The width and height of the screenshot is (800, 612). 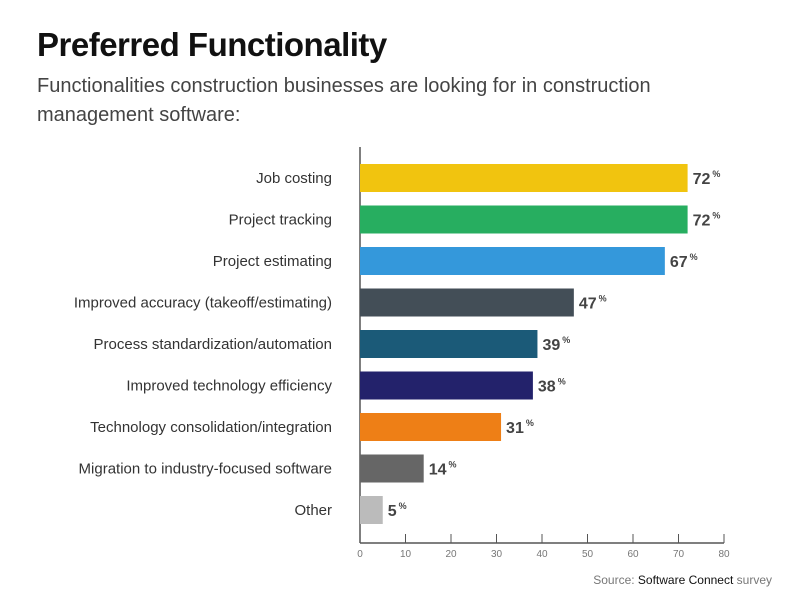 I want to click on data-label: 39%, so click(x=556, y=344).